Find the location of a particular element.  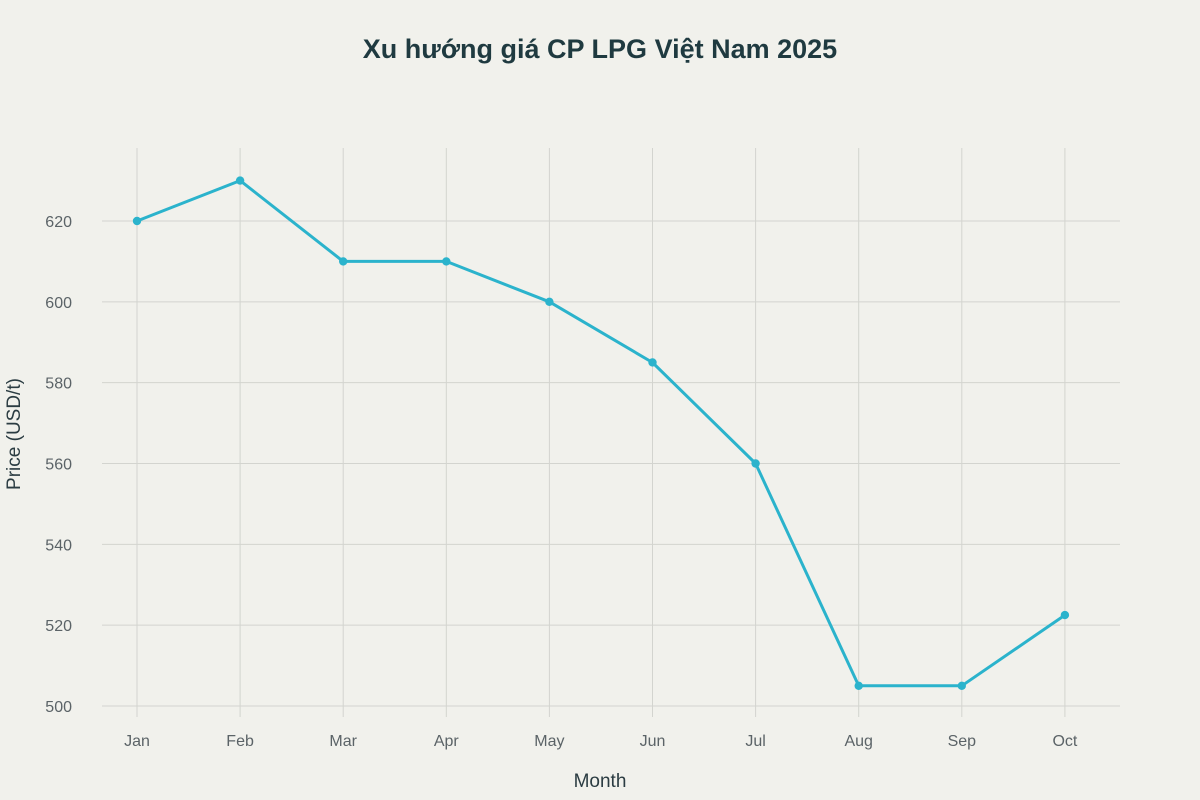

y-tick-label: 500 is located at coordinates (58, 707).